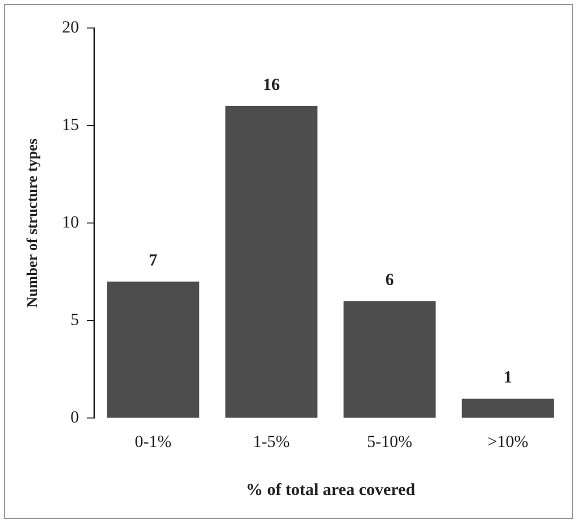 The image size is (579, 525). What do you see at coordinates (389, 280) in the screenshot?
I see `data-label: 6` at bounding box center [389, 280].